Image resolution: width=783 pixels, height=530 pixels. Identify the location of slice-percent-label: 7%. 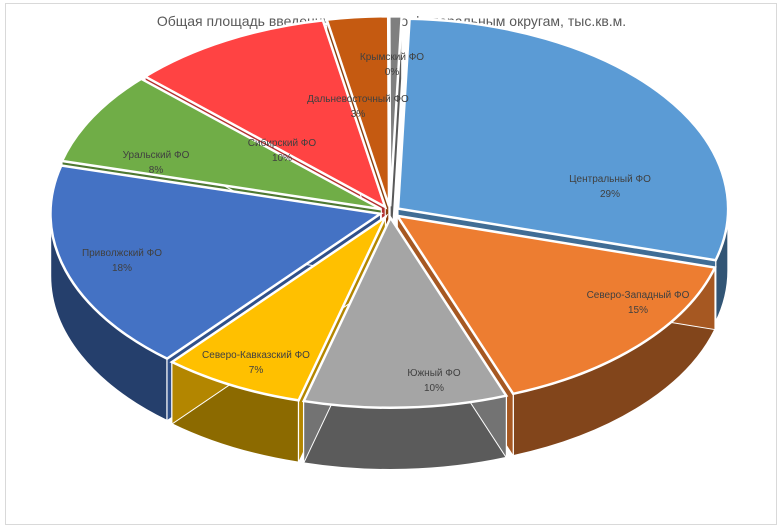
(256, 370).